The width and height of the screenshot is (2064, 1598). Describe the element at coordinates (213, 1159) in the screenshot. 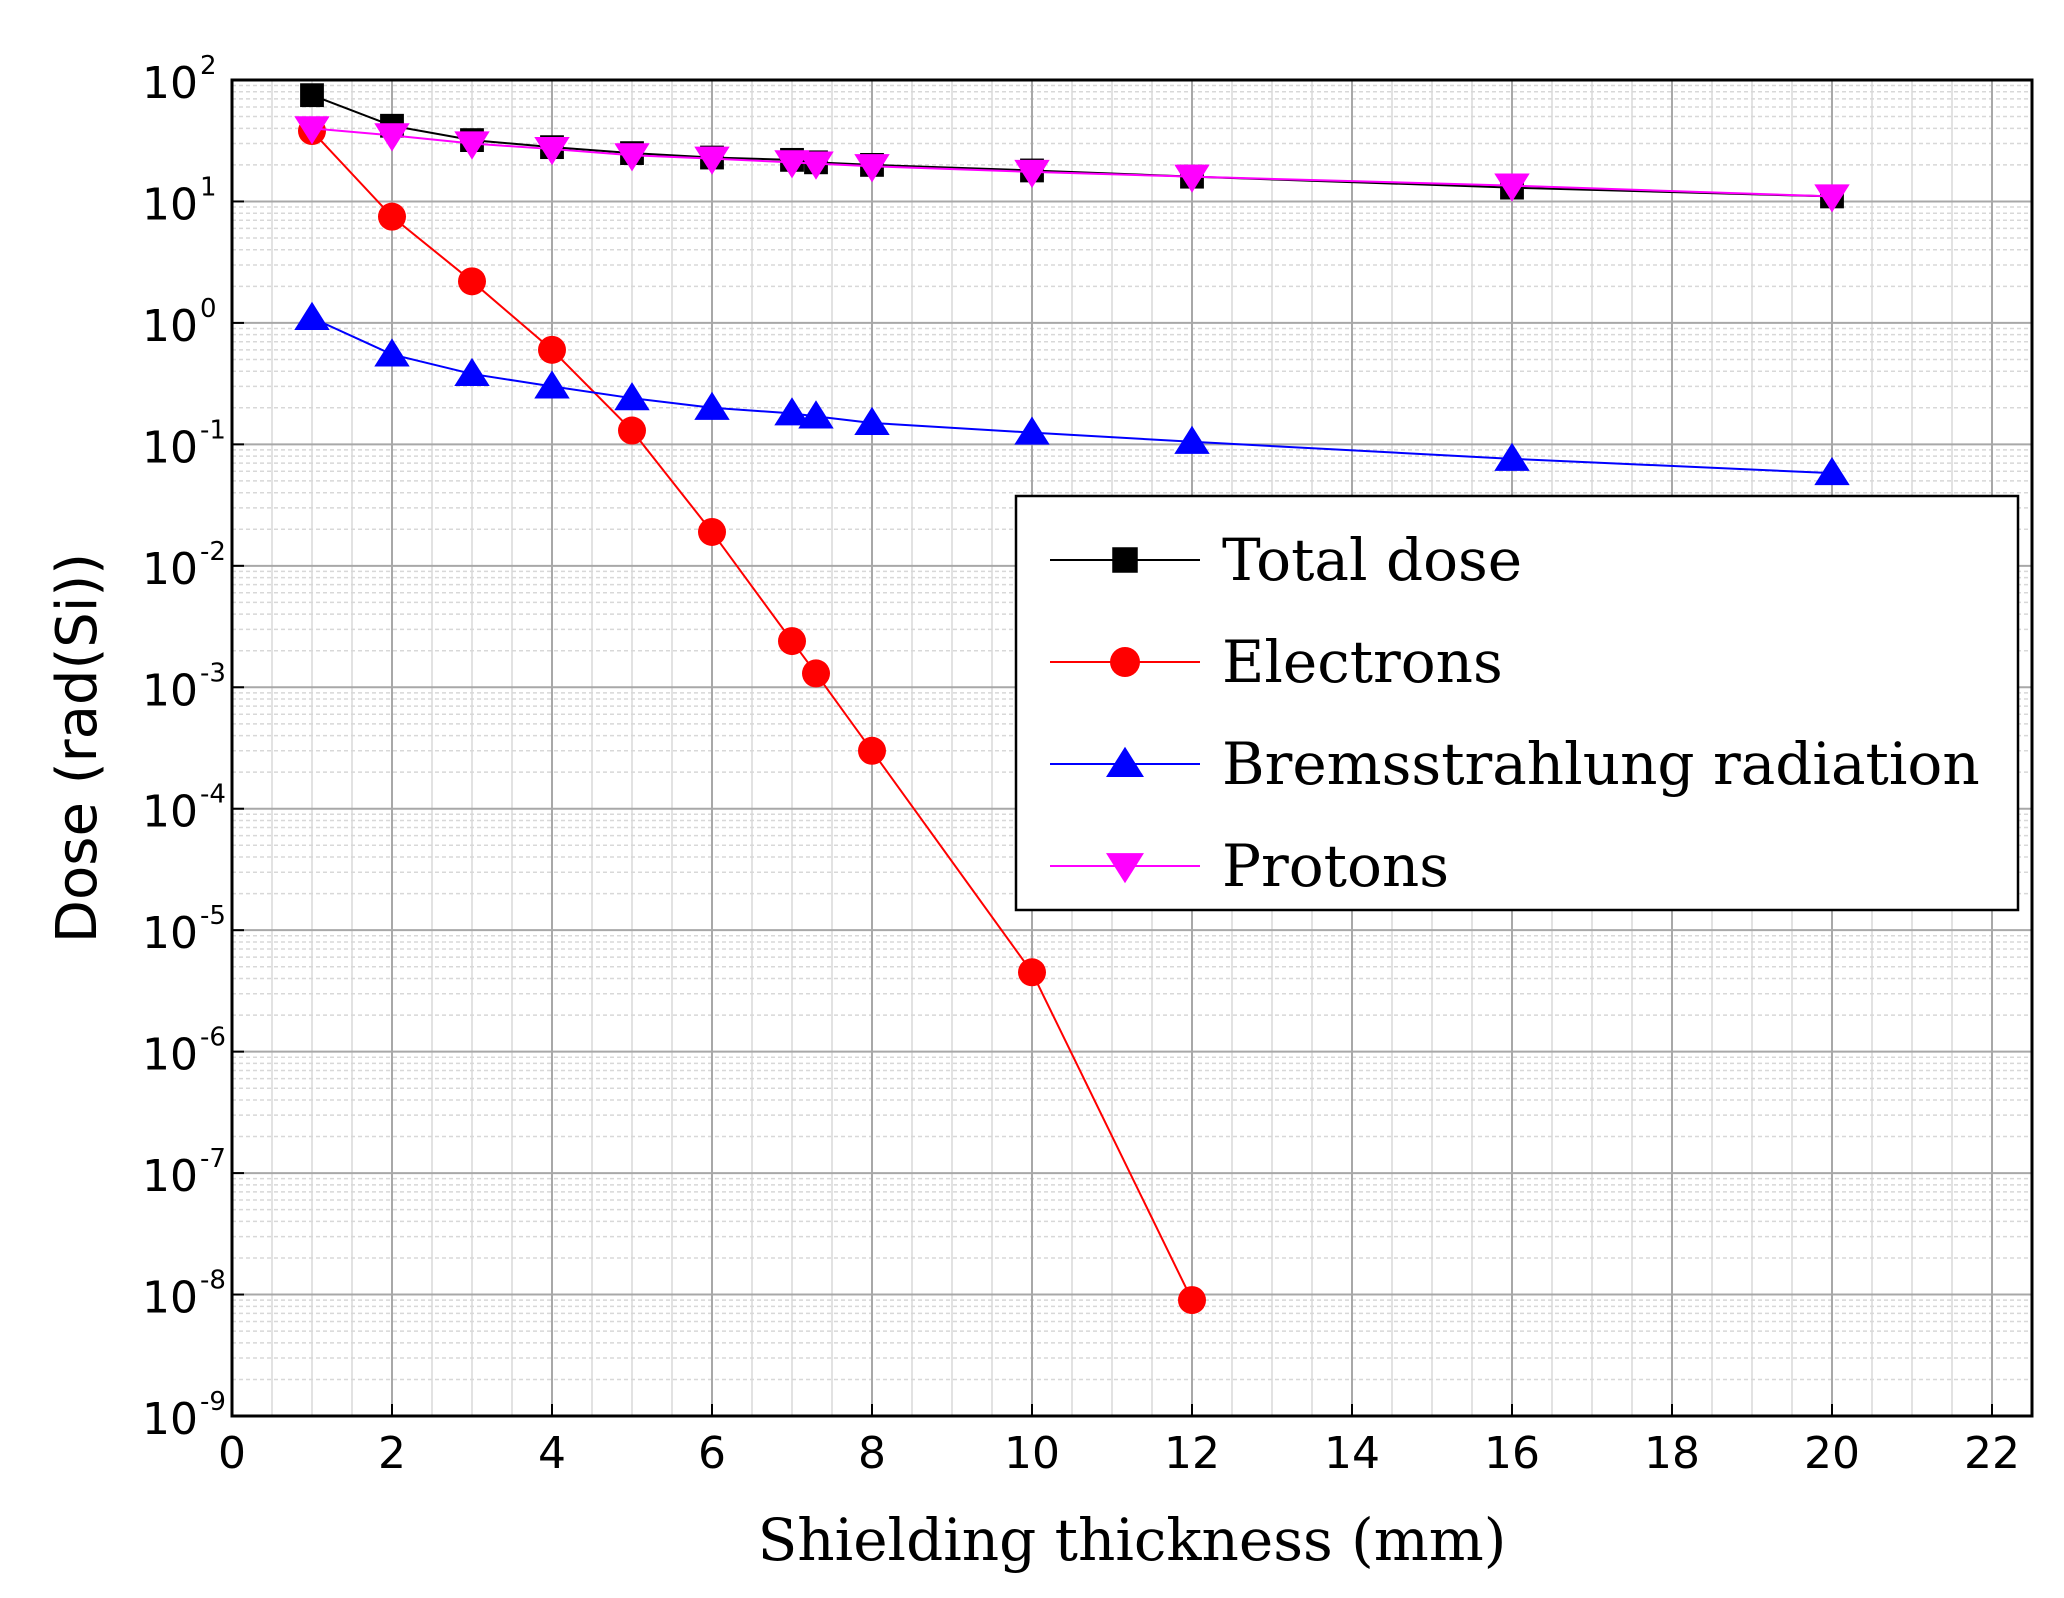

I see `y-tick-exponent: -7` at that location.